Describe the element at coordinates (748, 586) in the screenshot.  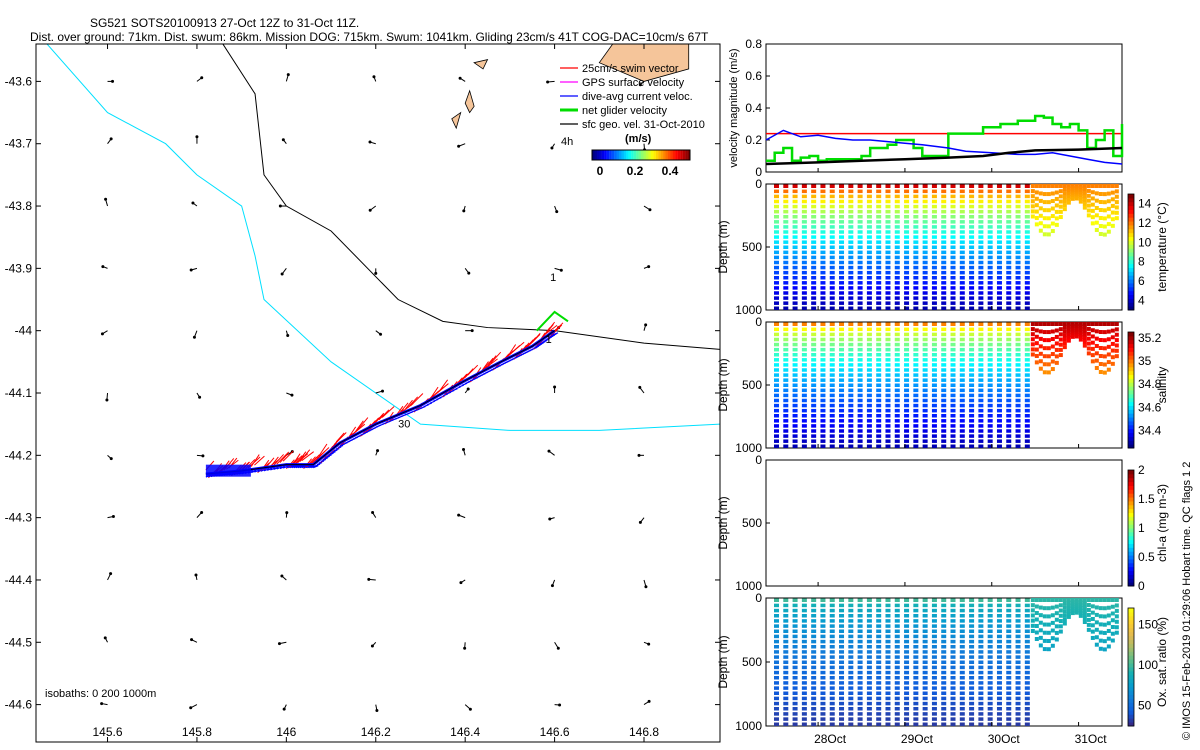
I see `section-ytick-label: 1000` at that location.